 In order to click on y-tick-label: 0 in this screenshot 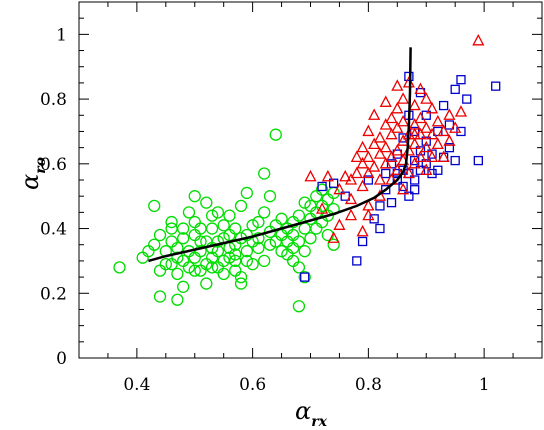, I will do `click(61, 359)`.